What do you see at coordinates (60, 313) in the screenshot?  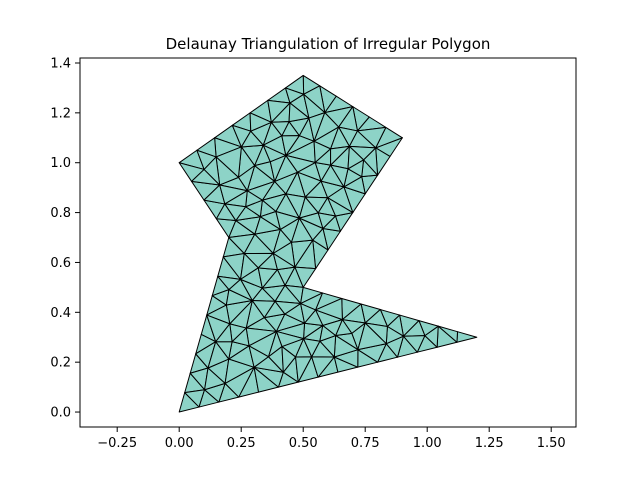 I see `y-tick-label: 0.4` at bounding box center [60, 313].